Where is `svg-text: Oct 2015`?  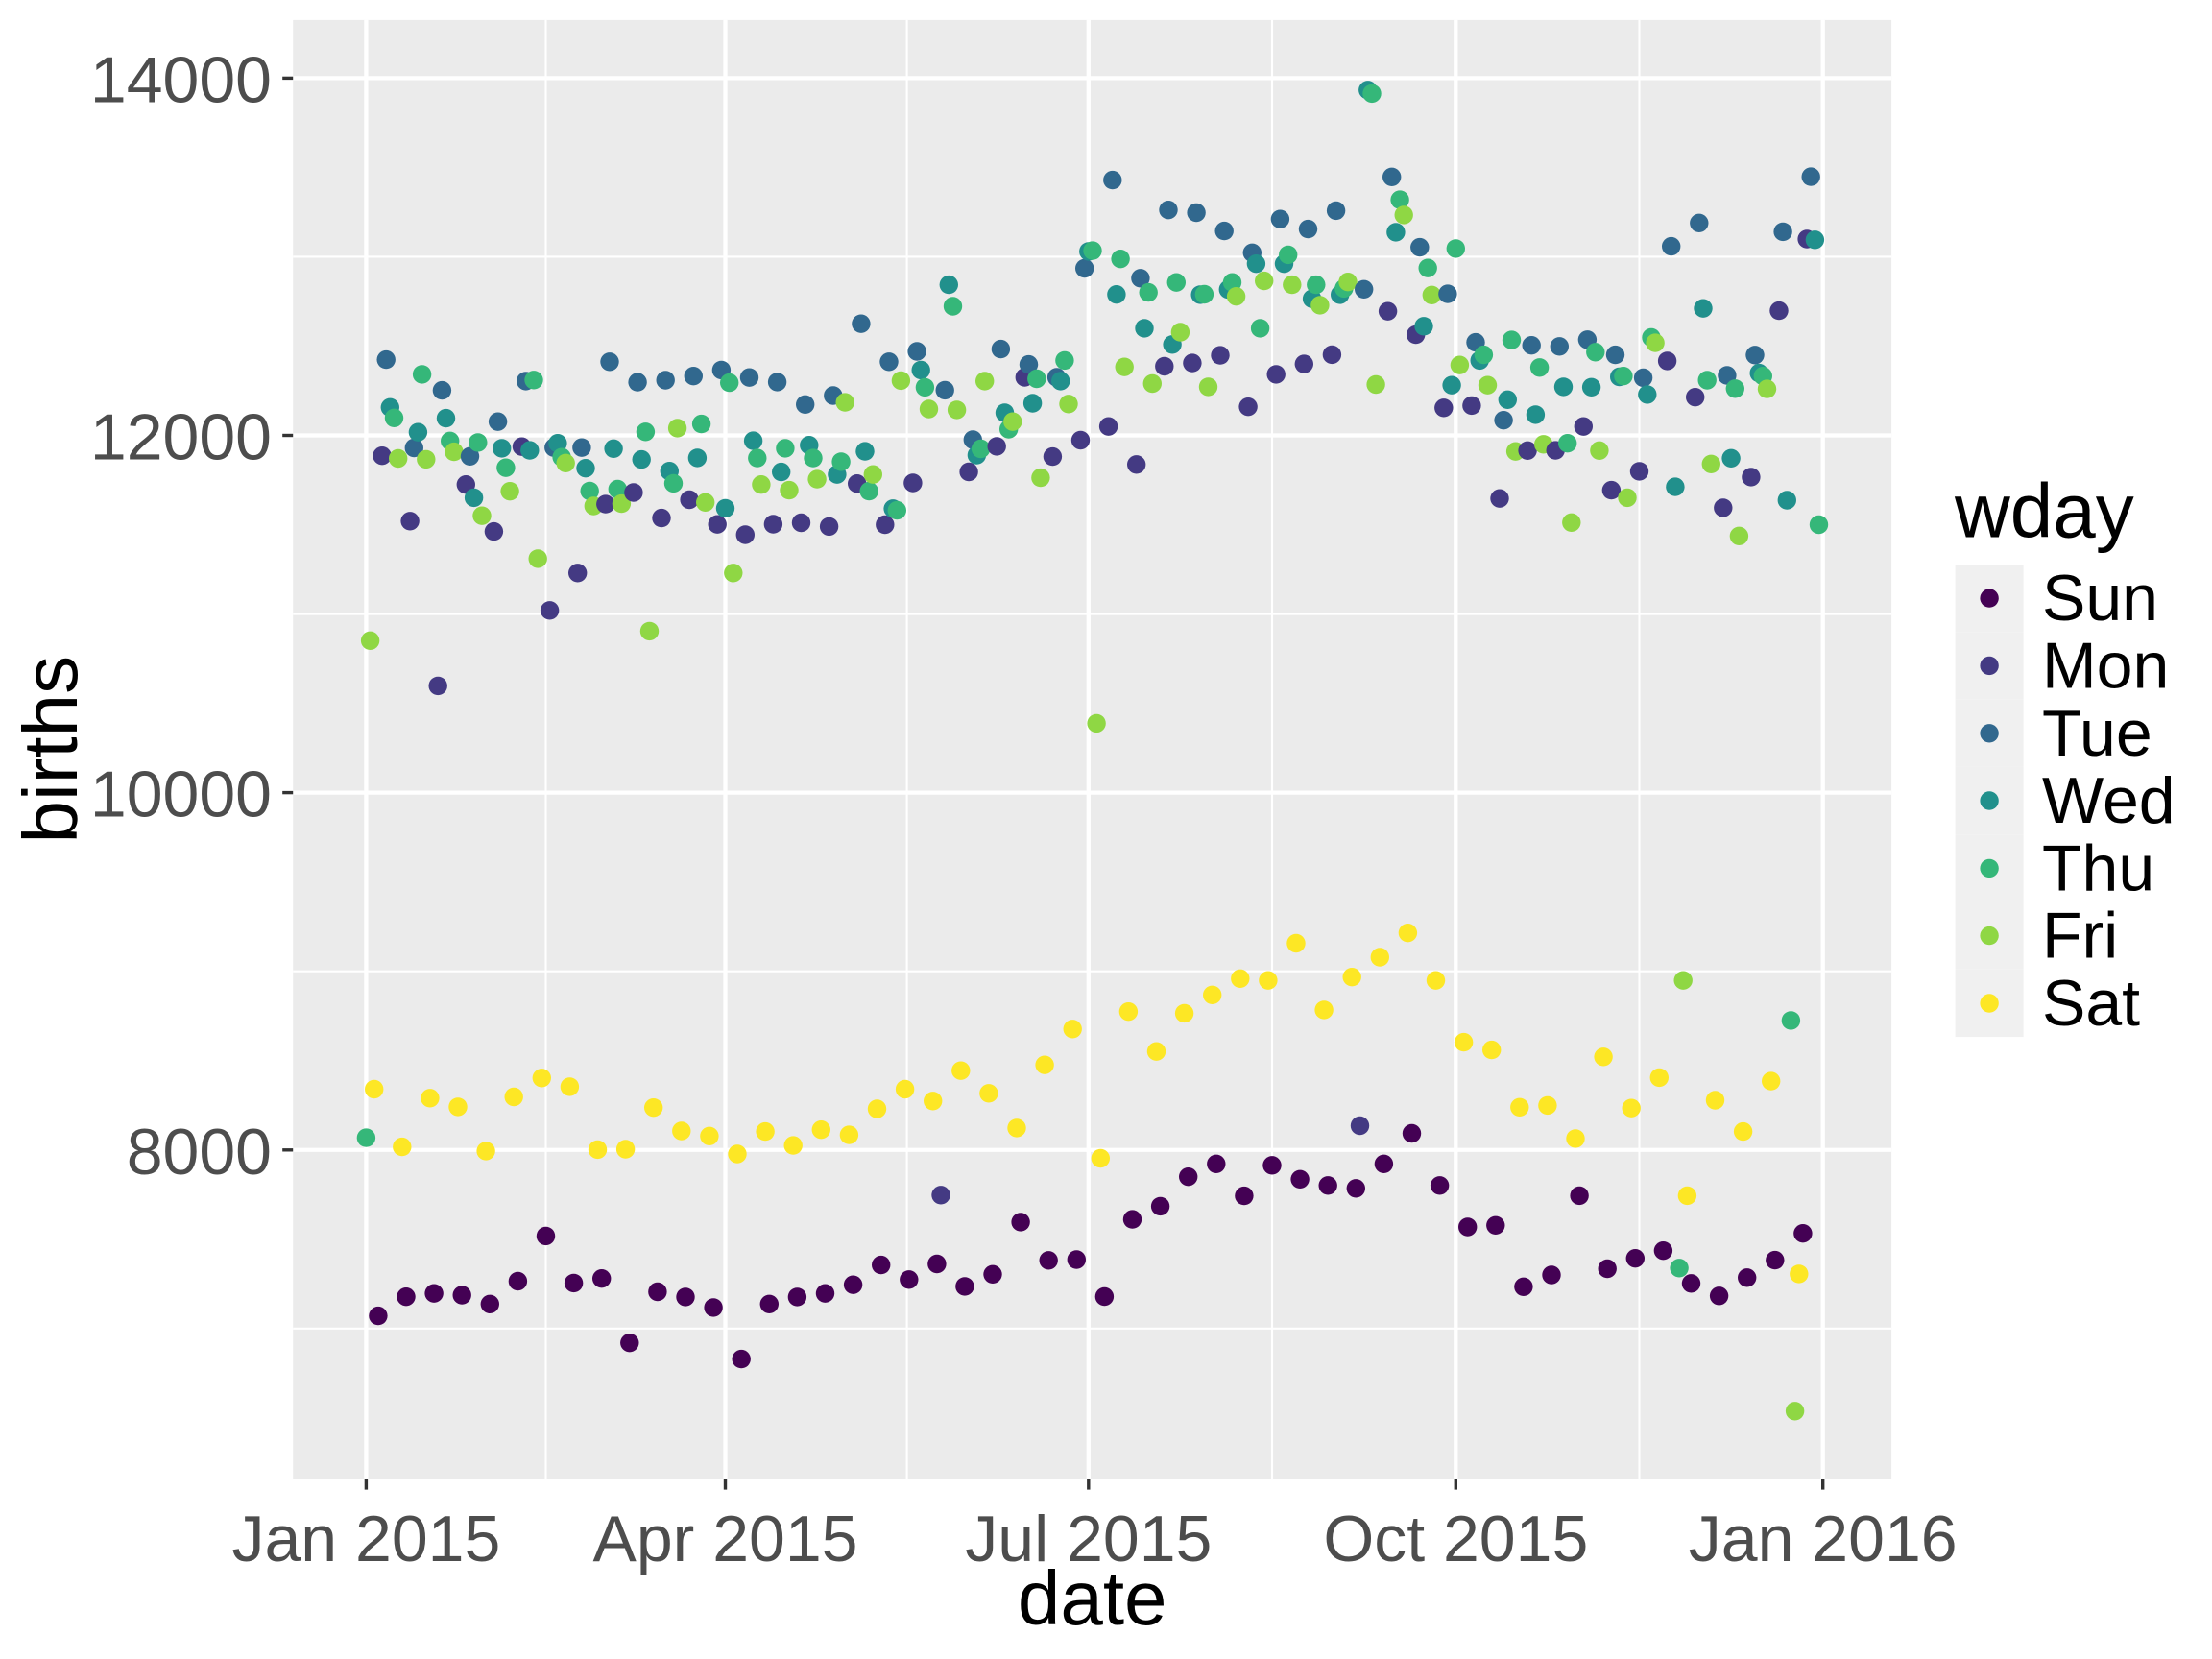 svg-text: Oct 2015 is located at coordinates (1456, 1539).